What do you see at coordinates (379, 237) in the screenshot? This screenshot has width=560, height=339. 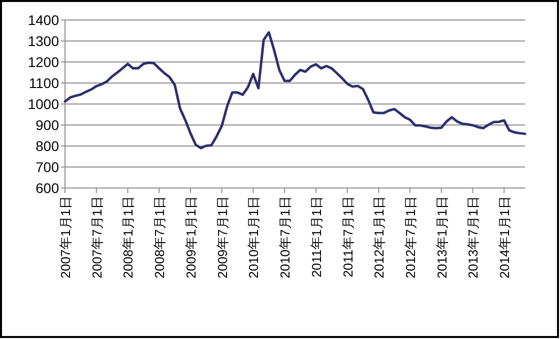 I see `x-tick-label: 2012年1月1日` at bounding box center [379, 237].